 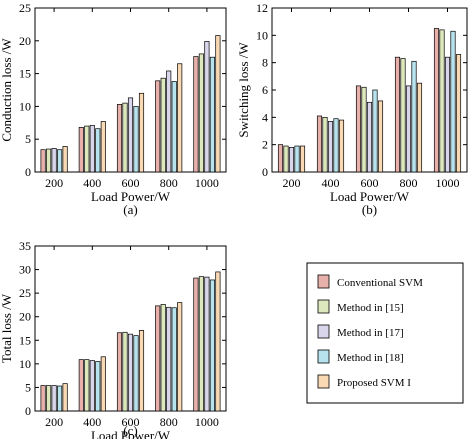 What do you see at coordinates (370, 308) in the screenshot?
I see `legend-label: Method in [15]` at bounding box center [370, 308].